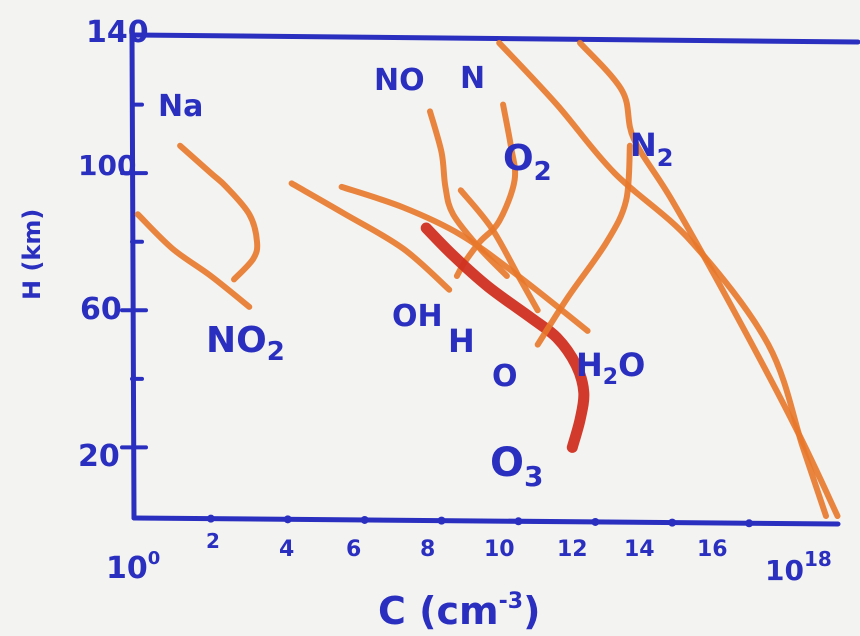  I want to click on series-label-o3-sub: 3, so click(533, 476).